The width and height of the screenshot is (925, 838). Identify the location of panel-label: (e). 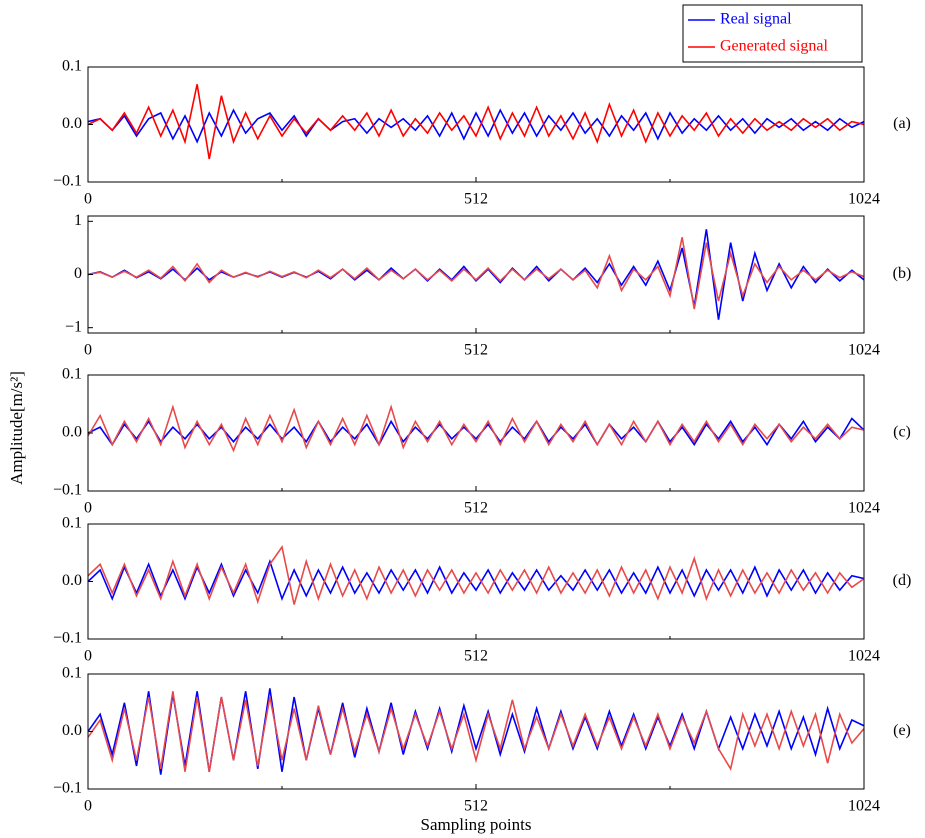
(902, 730).